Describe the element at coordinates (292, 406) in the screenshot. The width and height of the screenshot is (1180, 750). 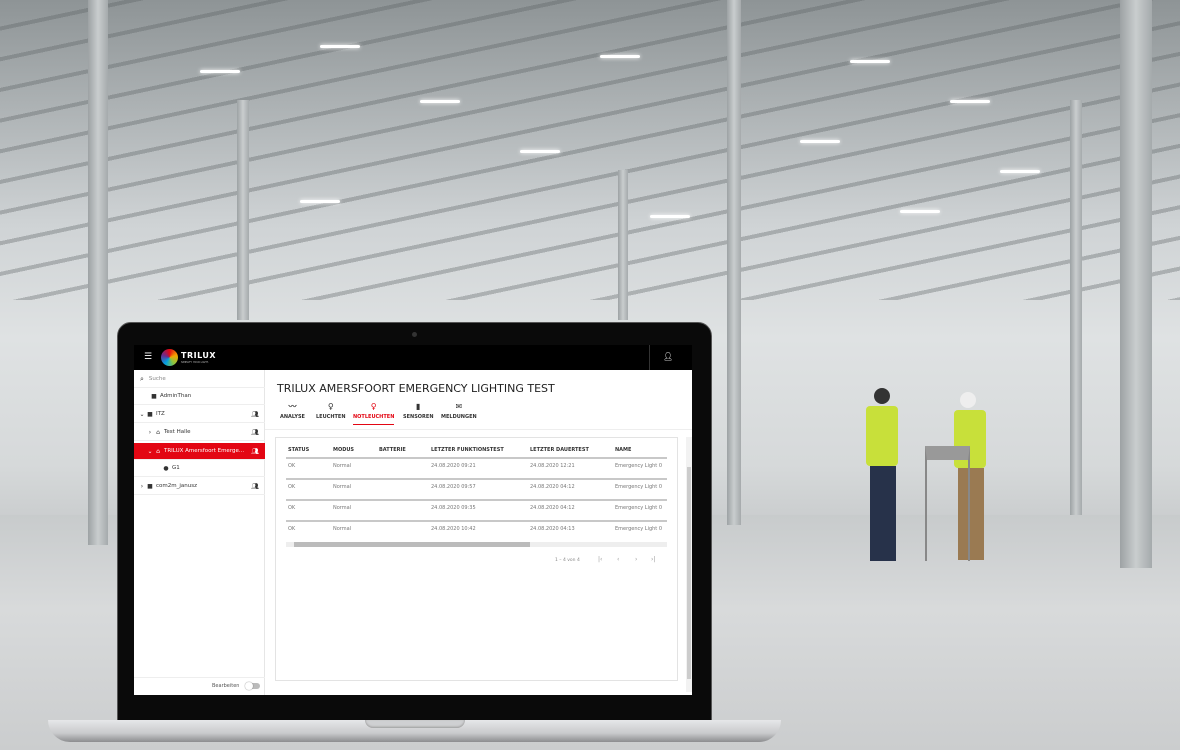
I see `chart-line-icon: 〰` at that location.